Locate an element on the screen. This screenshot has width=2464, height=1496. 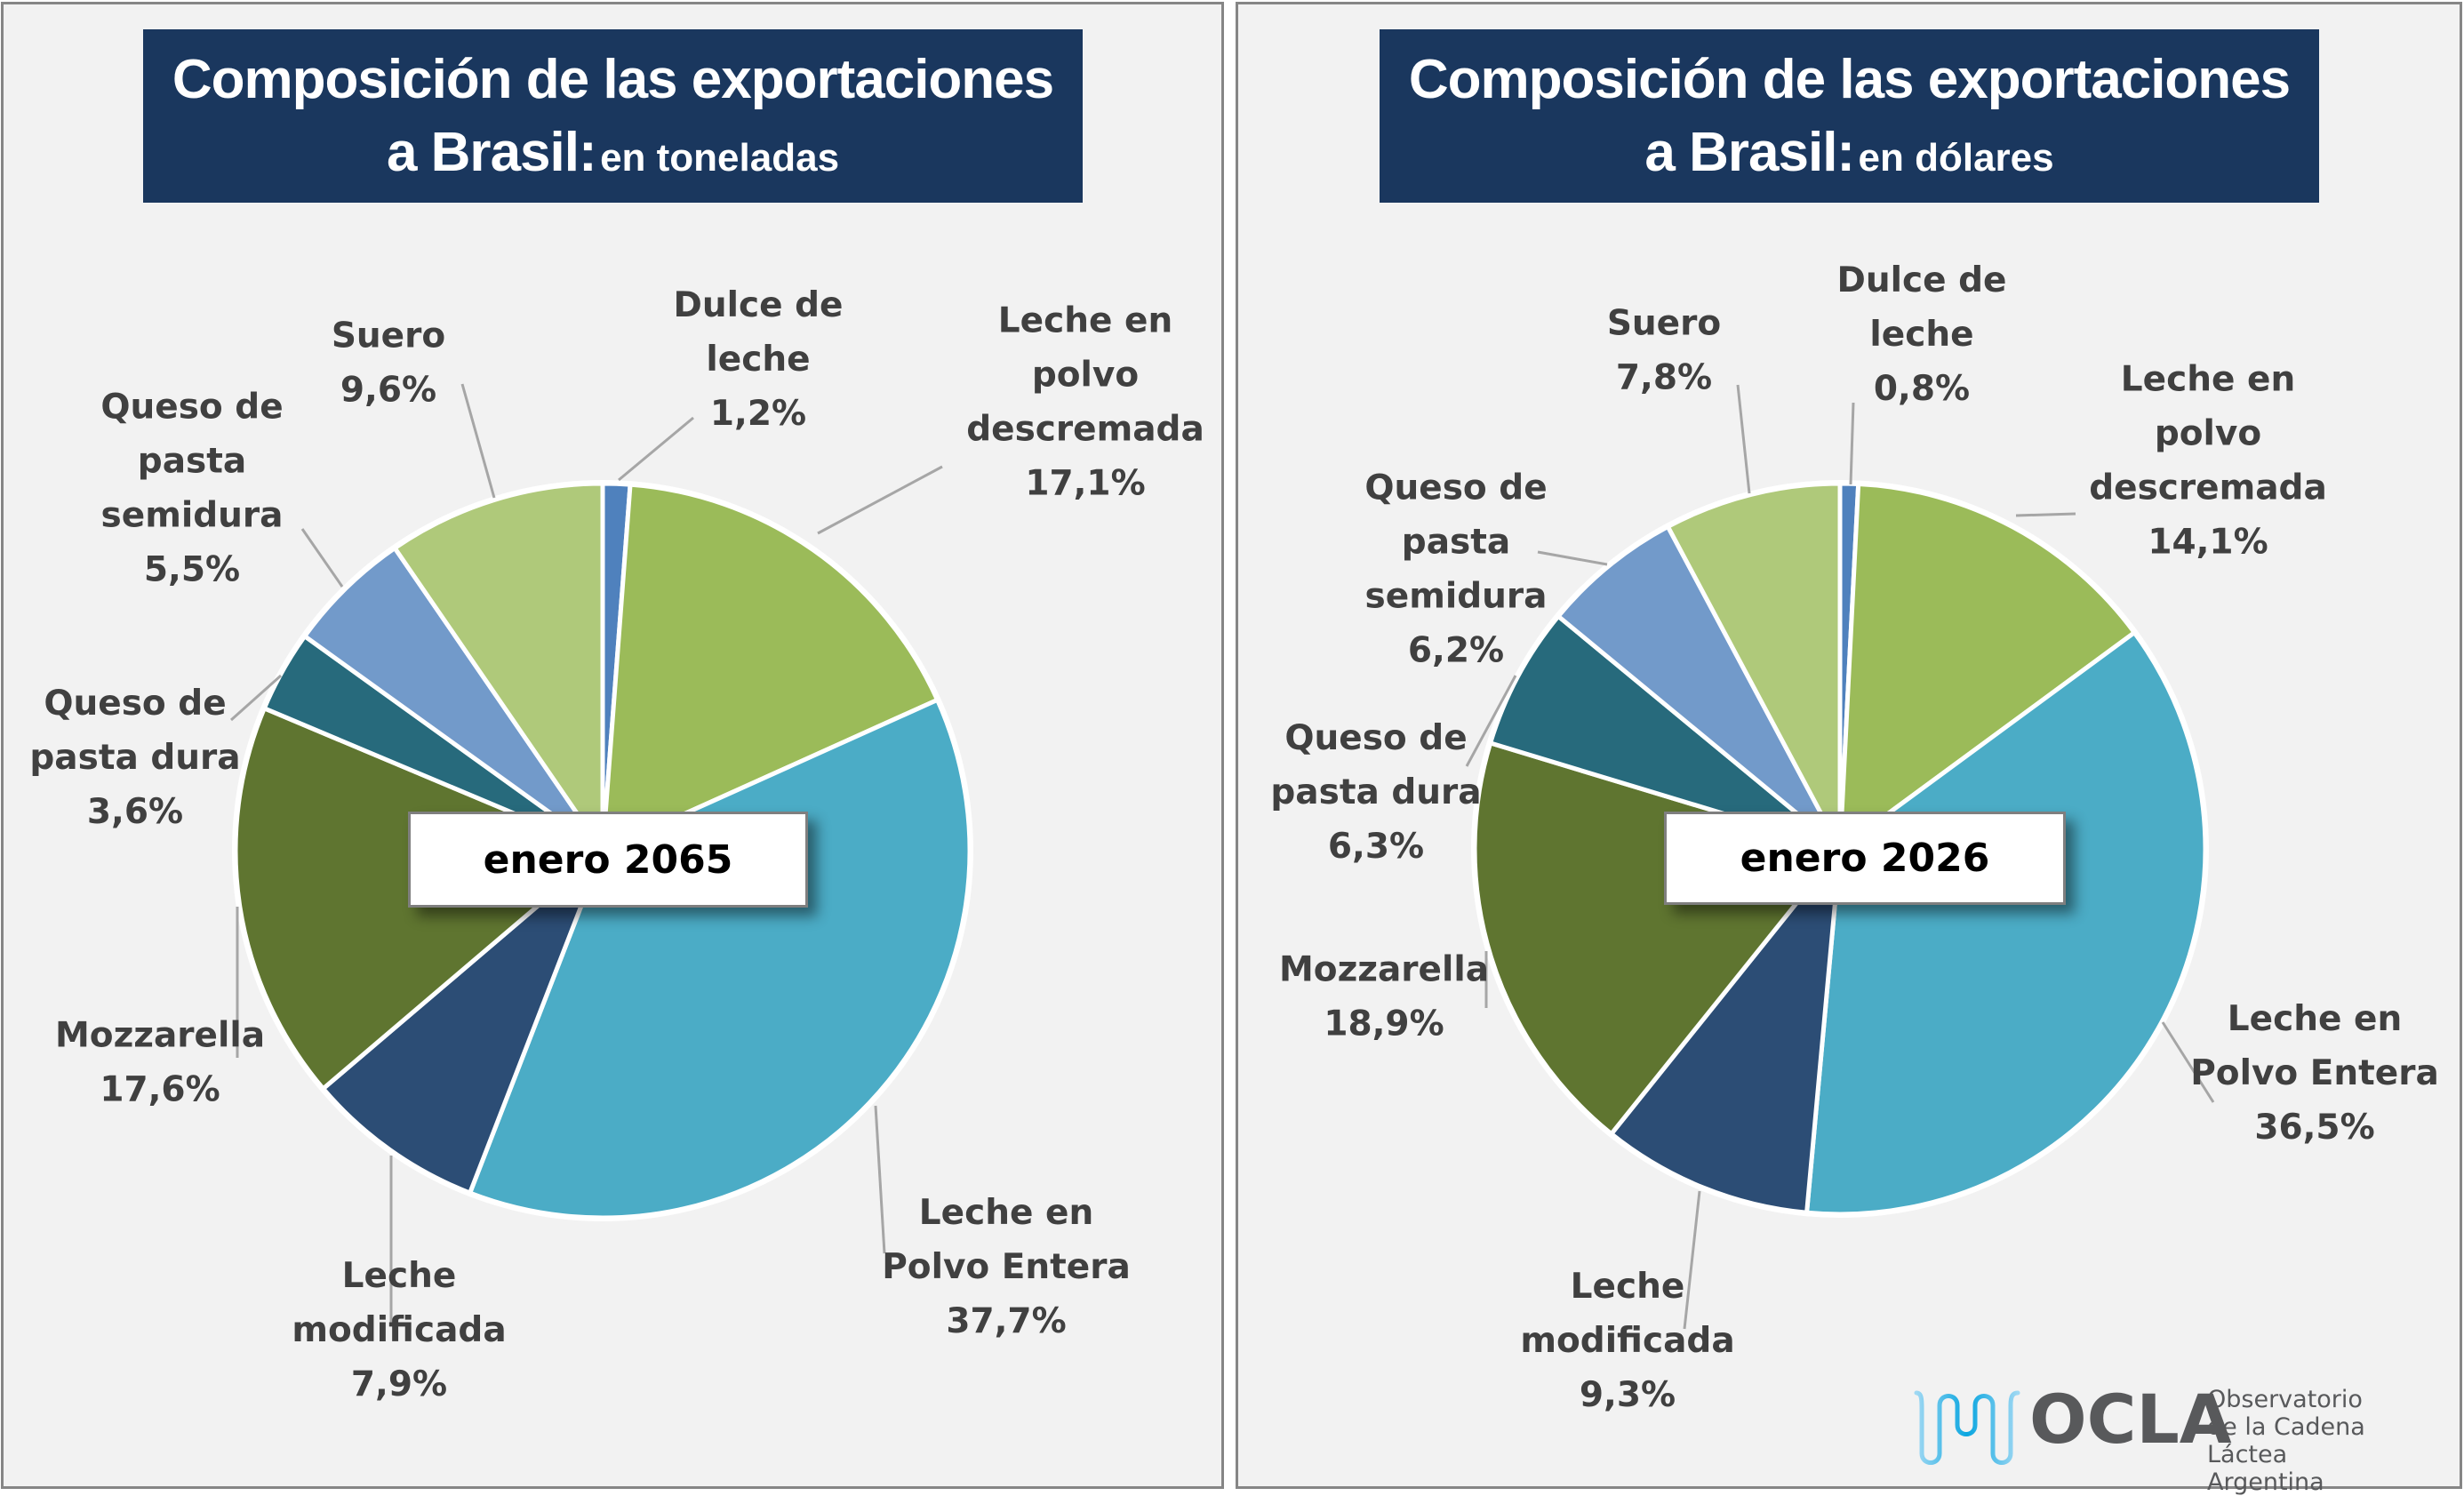
milk-wave-icon is located at coordinates (1967, 1427).